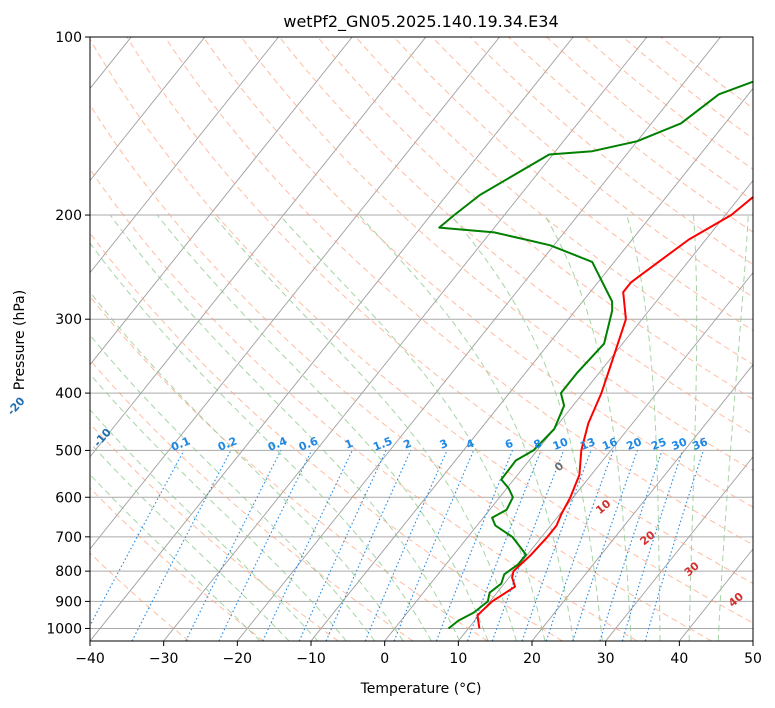 Image resolution: width=775 pixels, height=708 pixels. I want to click on x-tick-label: −40, so click(90, 659).